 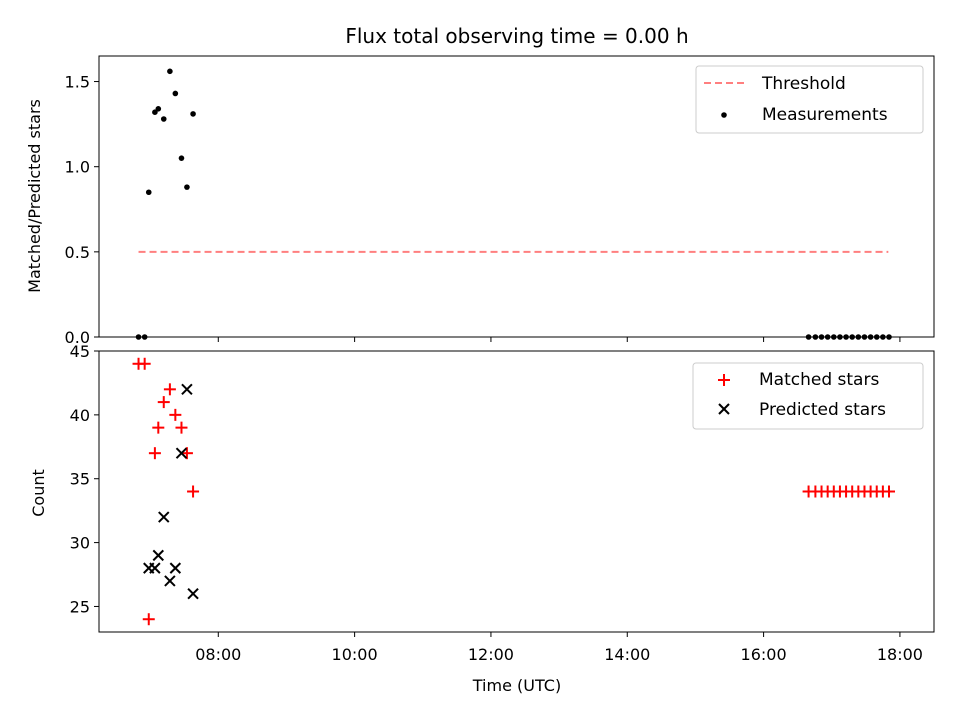 What do you see at coordinates (77, 82) in the screenshot?
I see `ratio-ytick-label: 1.5` at bounding box center [77, 82].